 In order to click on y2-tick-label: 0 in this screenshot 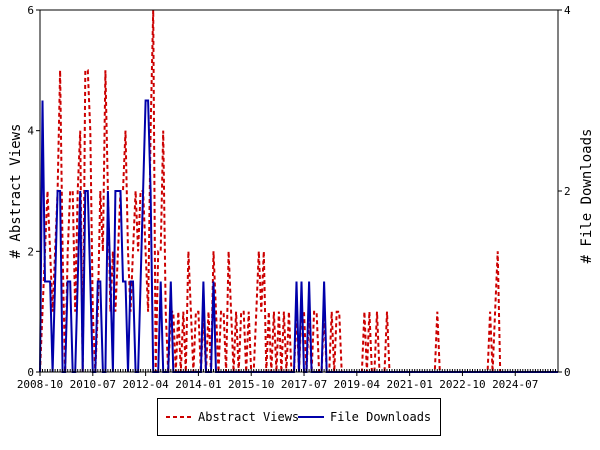, I will do `click(567, 372)`.